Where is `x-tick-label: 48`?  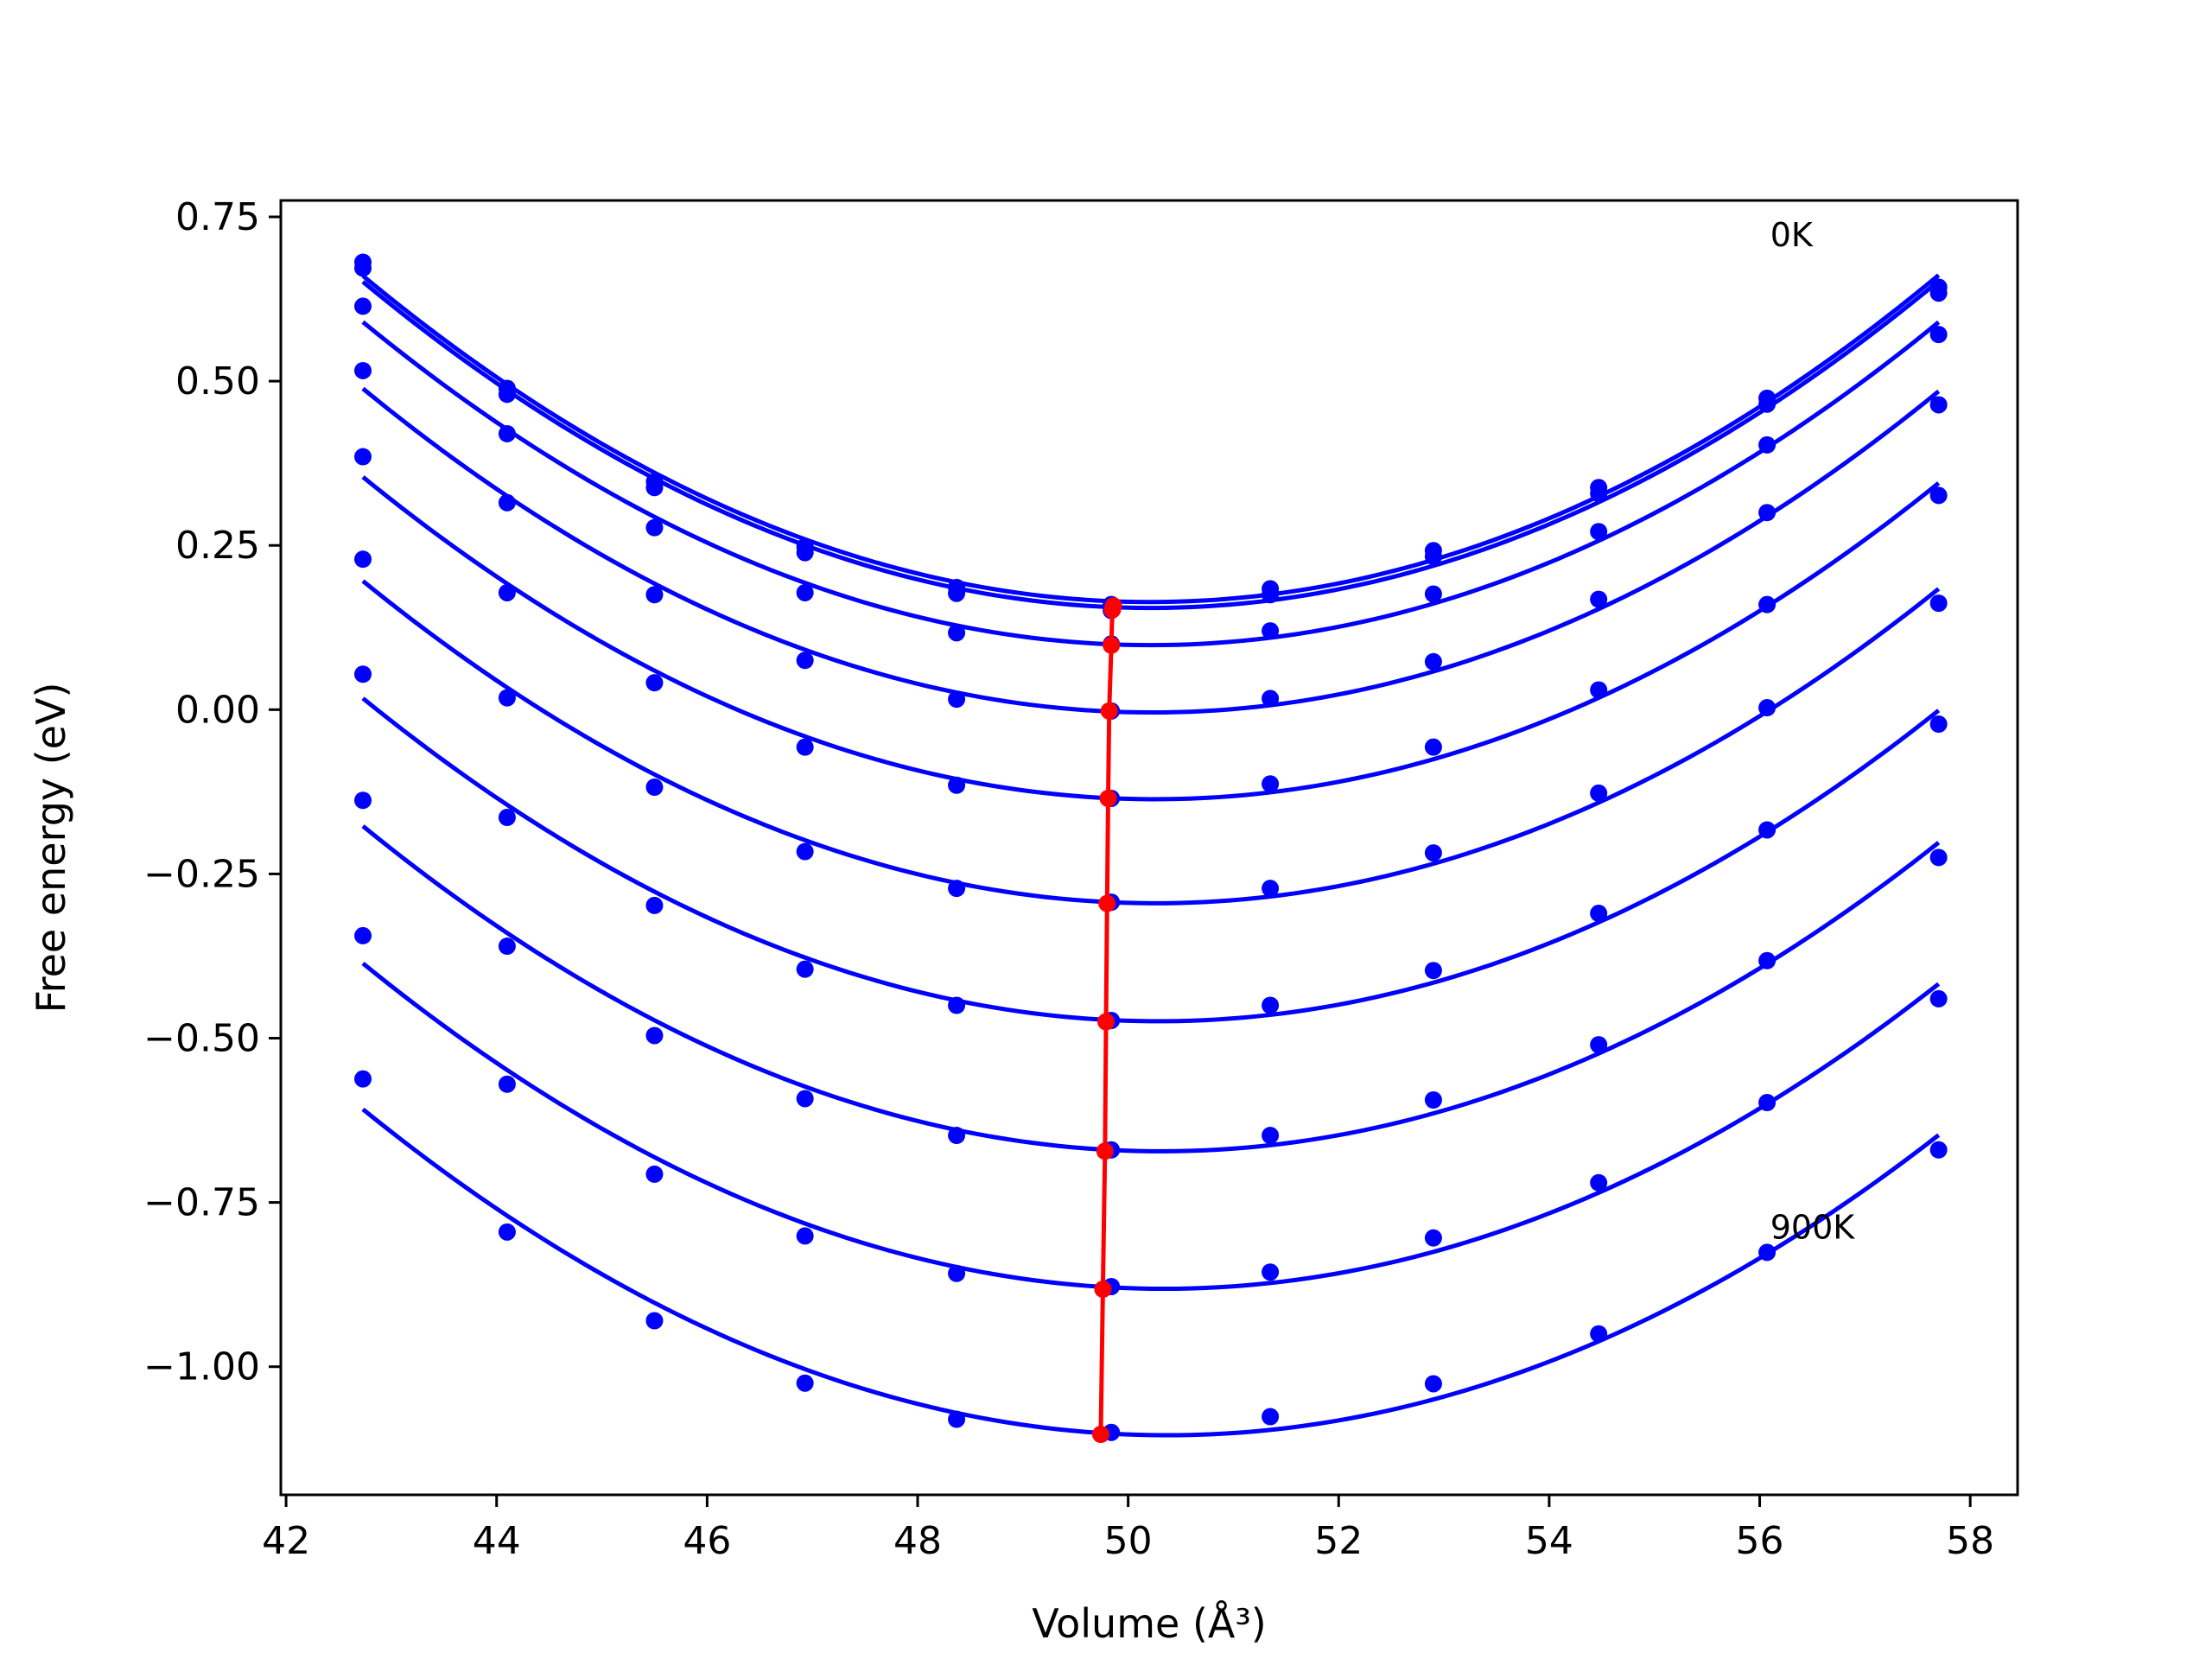
x-tick-label: 48 is located at coordinates (917, 1541).